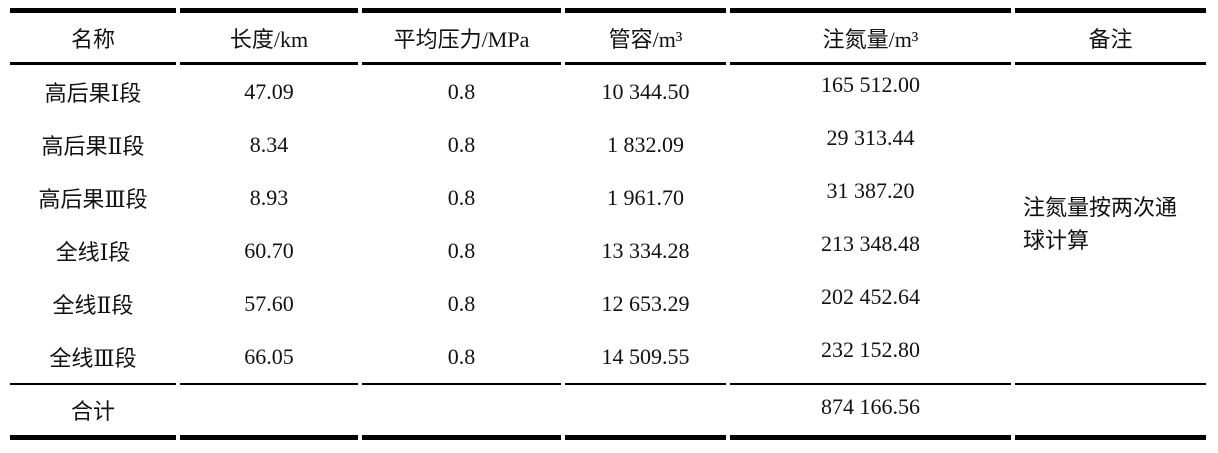 The width and height of the screenshot is (1218, 453). What do you see at coordinates (645, 303) in the screenshot?
I see `cell-pipe-volume: 12 653.29` at bounding box center [645, 303].